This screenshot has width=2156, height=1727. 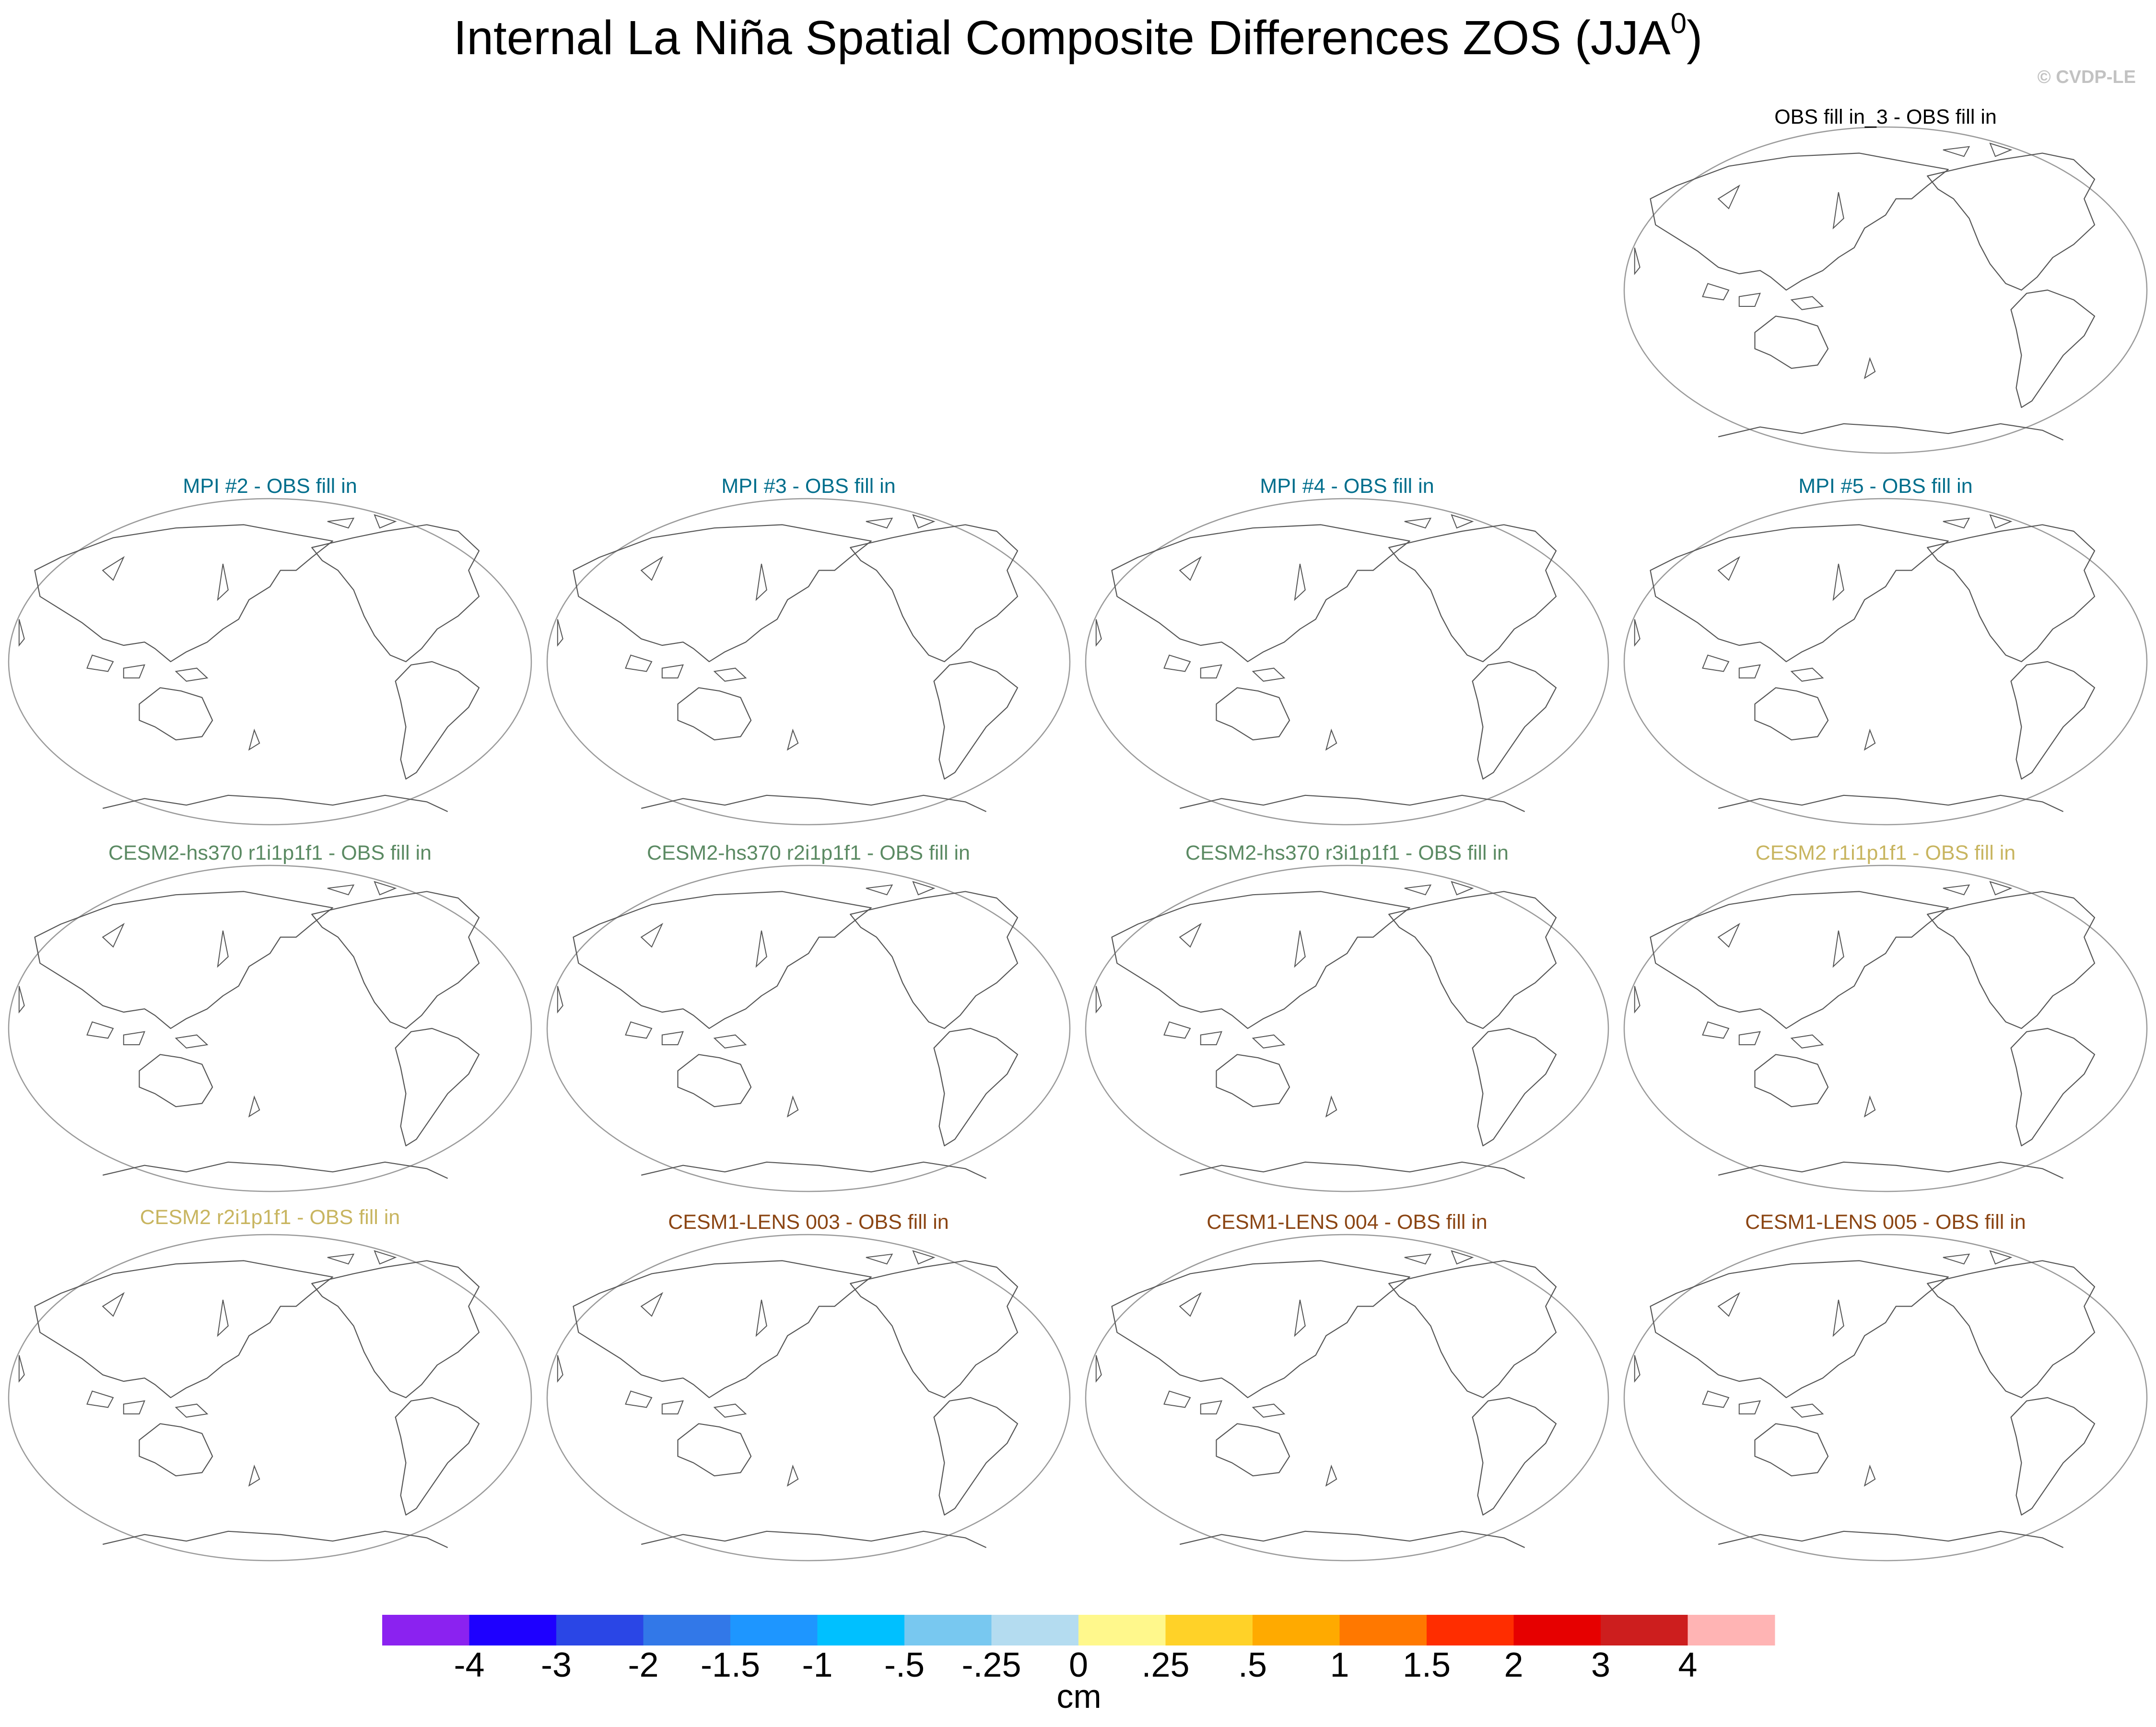 What do you see at coordinates (643, 1665) in the screenshot?
I see `colorbar-tick-label: -2` at bounding box center [643, 1665].